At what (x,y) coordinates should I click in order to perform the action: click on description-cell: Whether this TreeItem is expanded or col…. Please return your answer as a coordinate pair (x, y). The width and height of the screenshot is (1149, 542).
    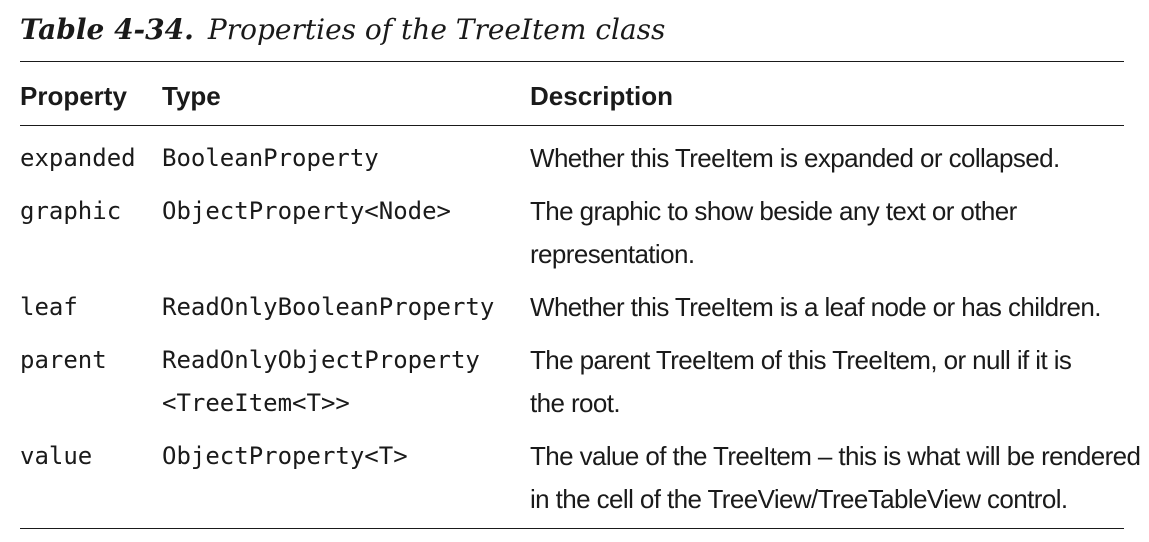
    Looking at the image, I should click on (795, 158).